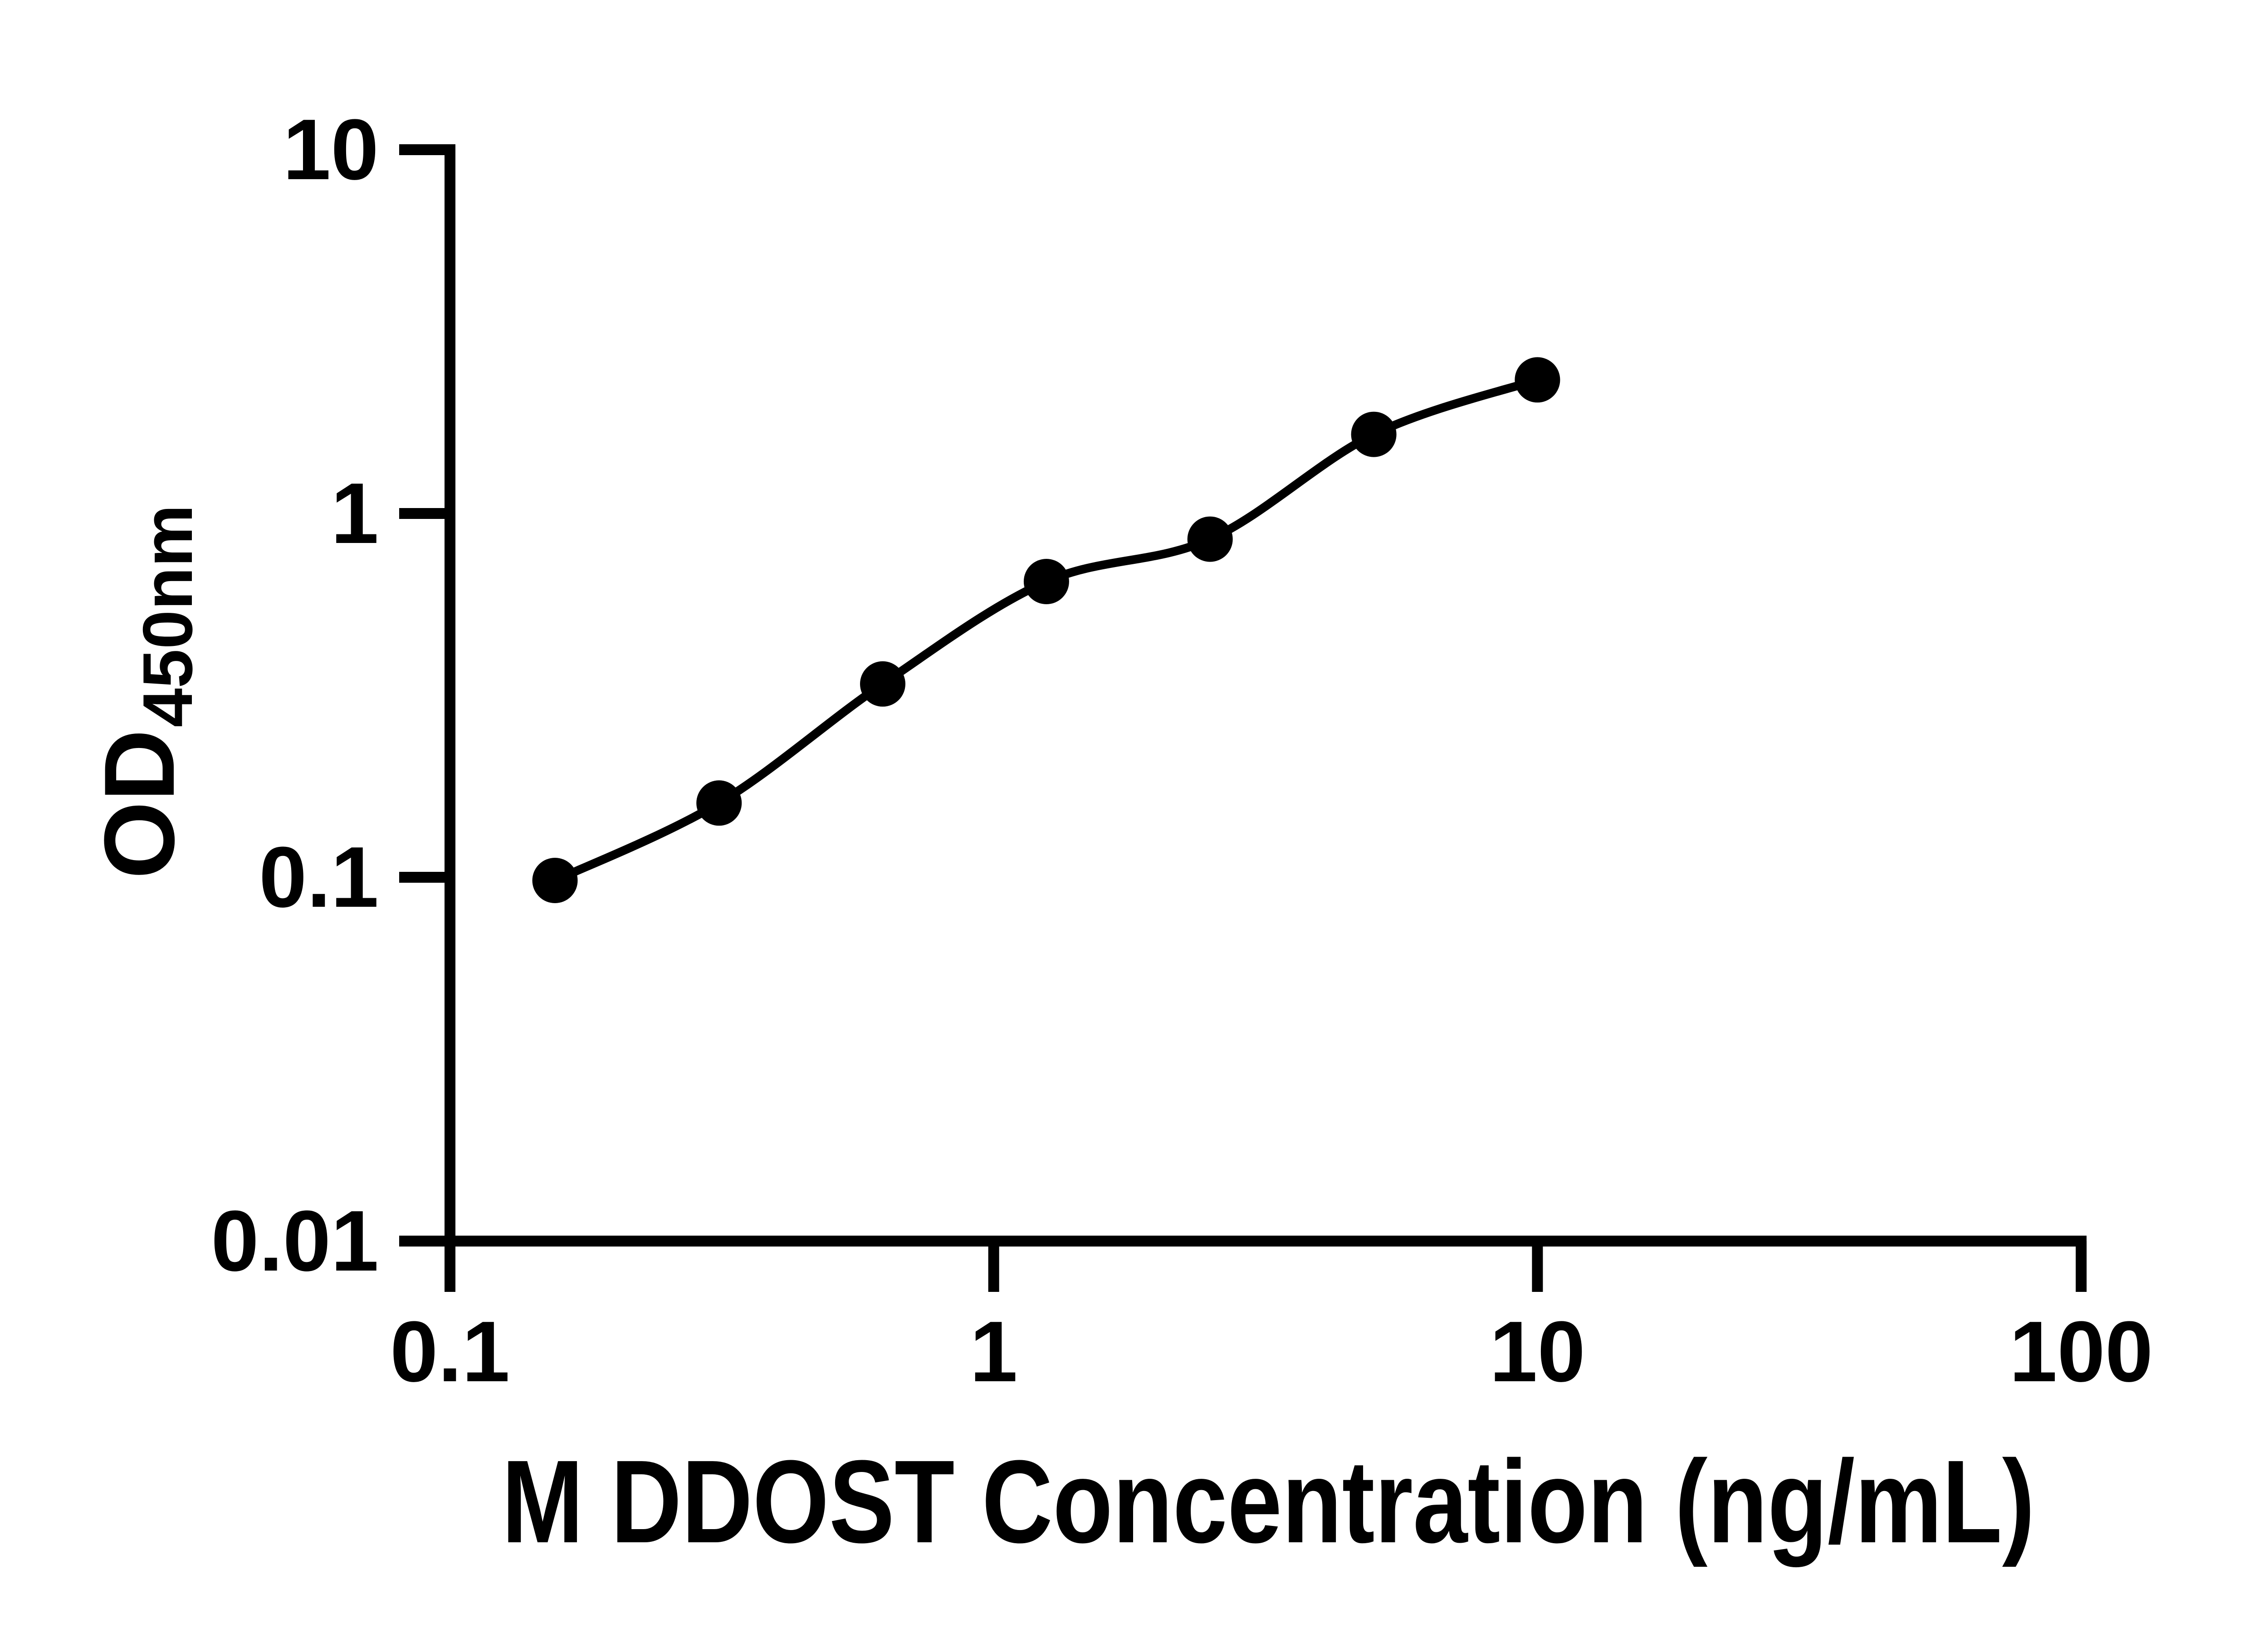 This screenshot has width=2268, height=1633. What do you see at coordinates (450, 1352) in the screenshot?
I see `x-tick-label: 0.1` at bounding box center [450, 1352].